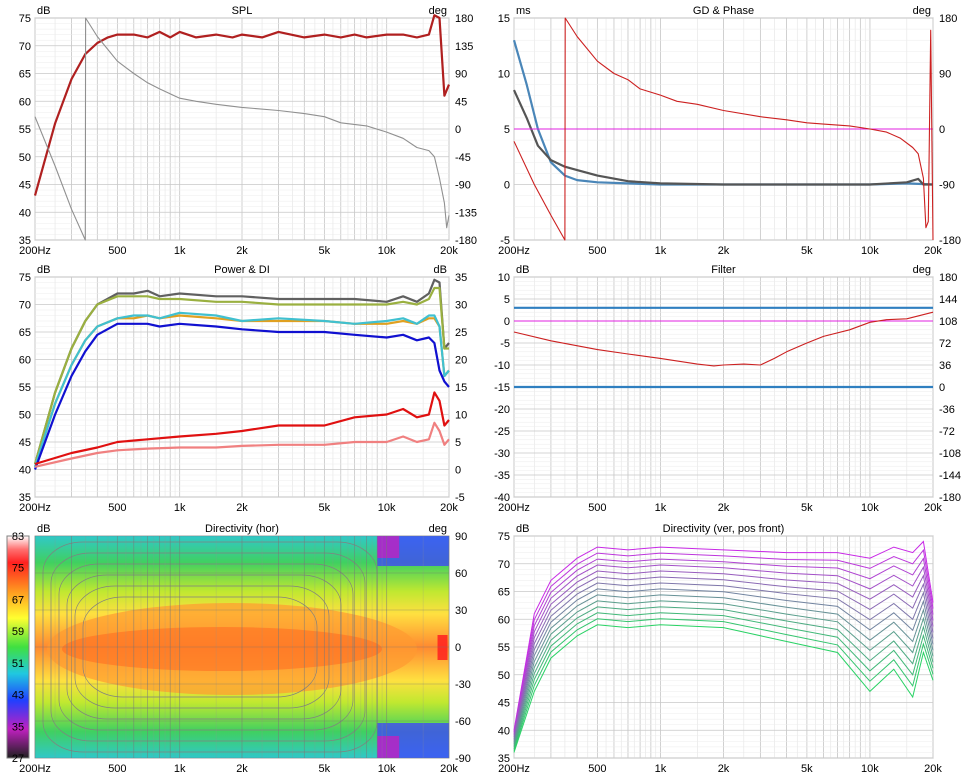 This screenshot has height=784, width=966. Describe the element at coordinates (502, 498) in the screenshot. I see `y-tick-label: -40` at that location.